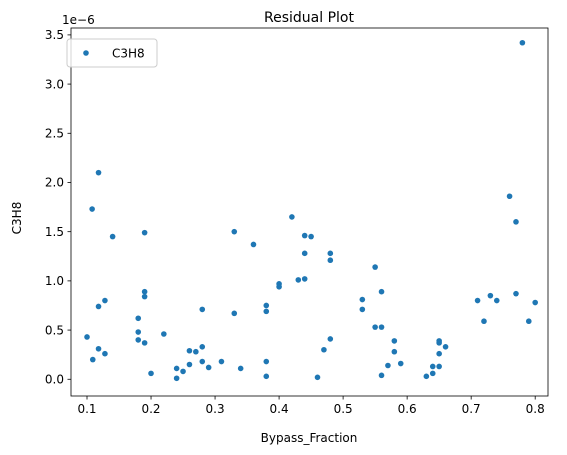 Image resolution: width=567 pixels, height=455 pixels. I want to click on y-tick-label: 3.5, so click(54, 35).